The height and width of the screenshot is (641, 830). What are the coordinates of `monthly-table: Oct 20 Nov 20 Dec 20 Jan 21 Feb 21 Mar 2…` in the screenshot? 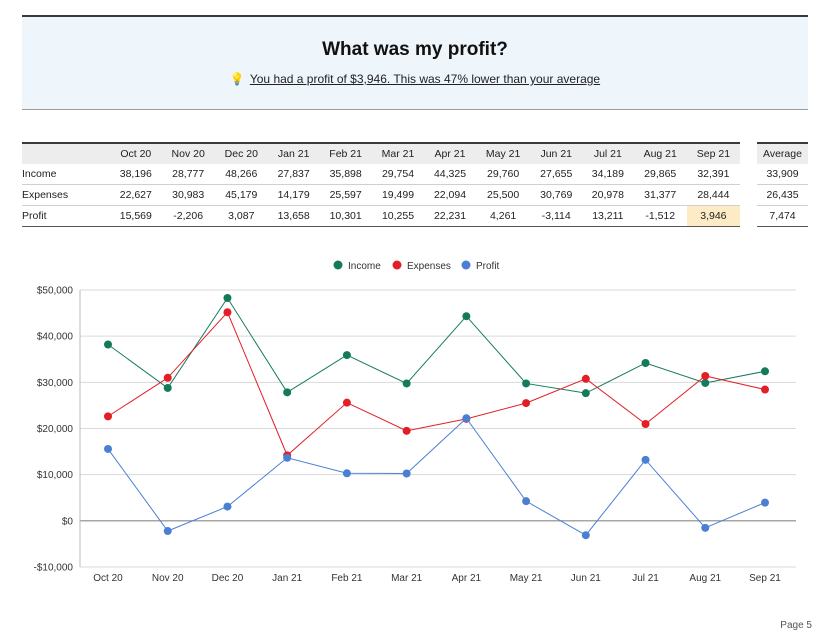 It's located at (381, 184).